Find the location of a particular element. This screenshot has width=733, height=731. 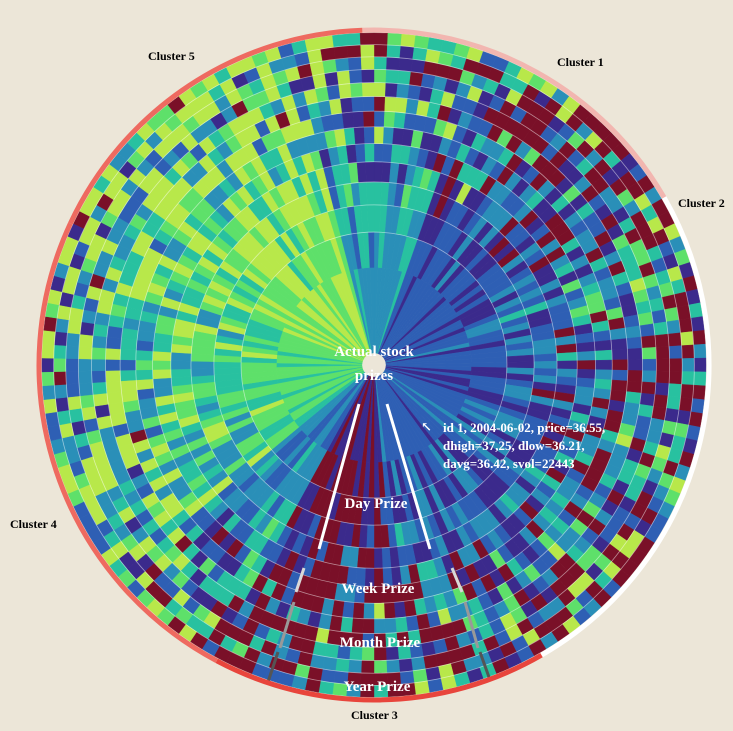

center-label-line-2: prizes is located at coordinates (374, 376).